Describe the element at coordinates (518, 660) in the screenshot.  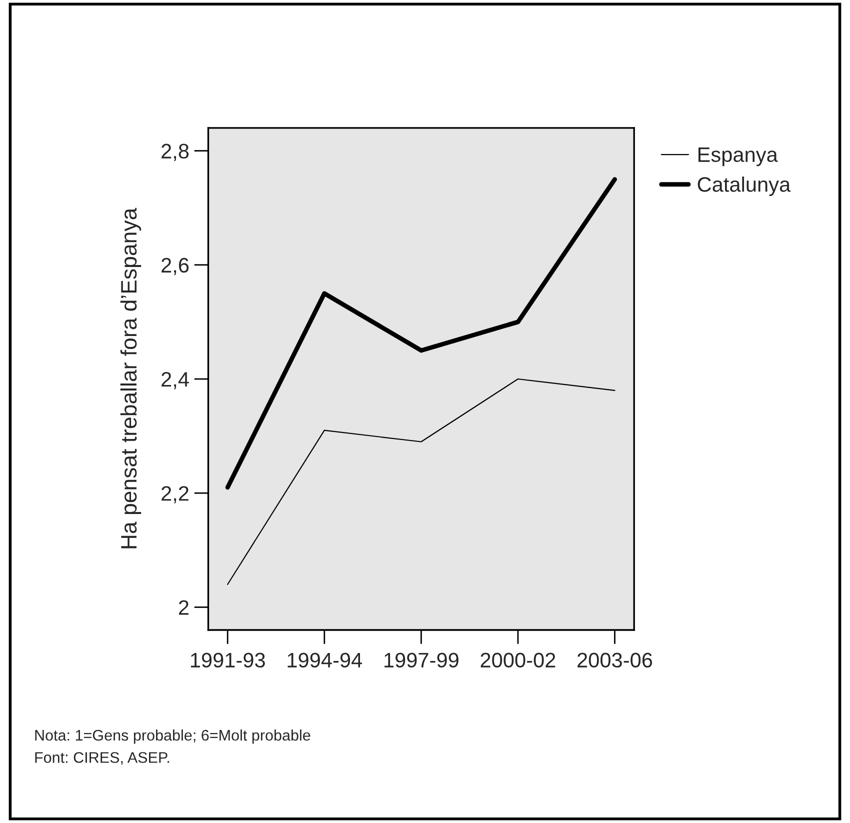
I see `x-tick-label: 2000-02` at that location.